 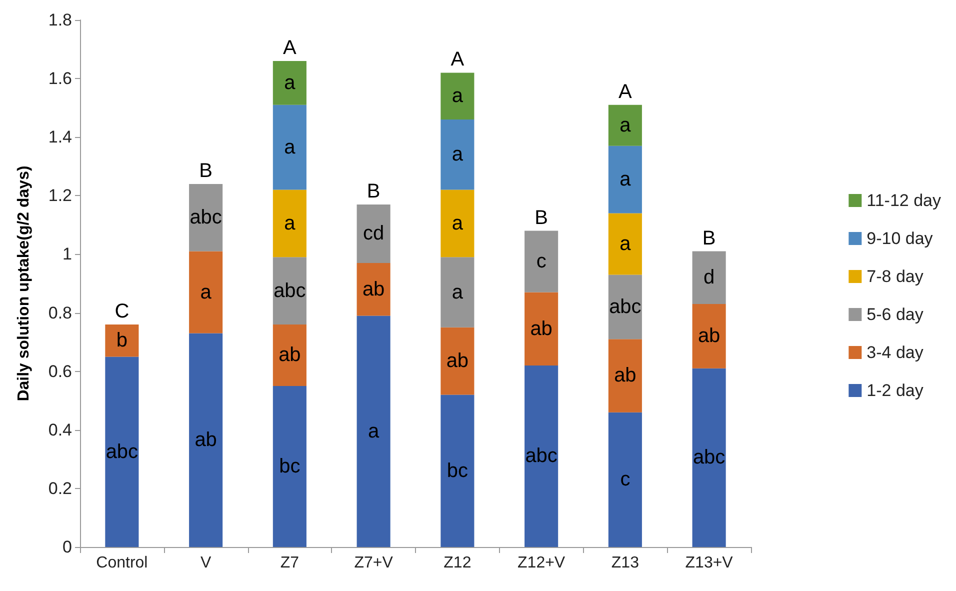 I want to click on x-tick-label: Control, so click(x=122, y=563).